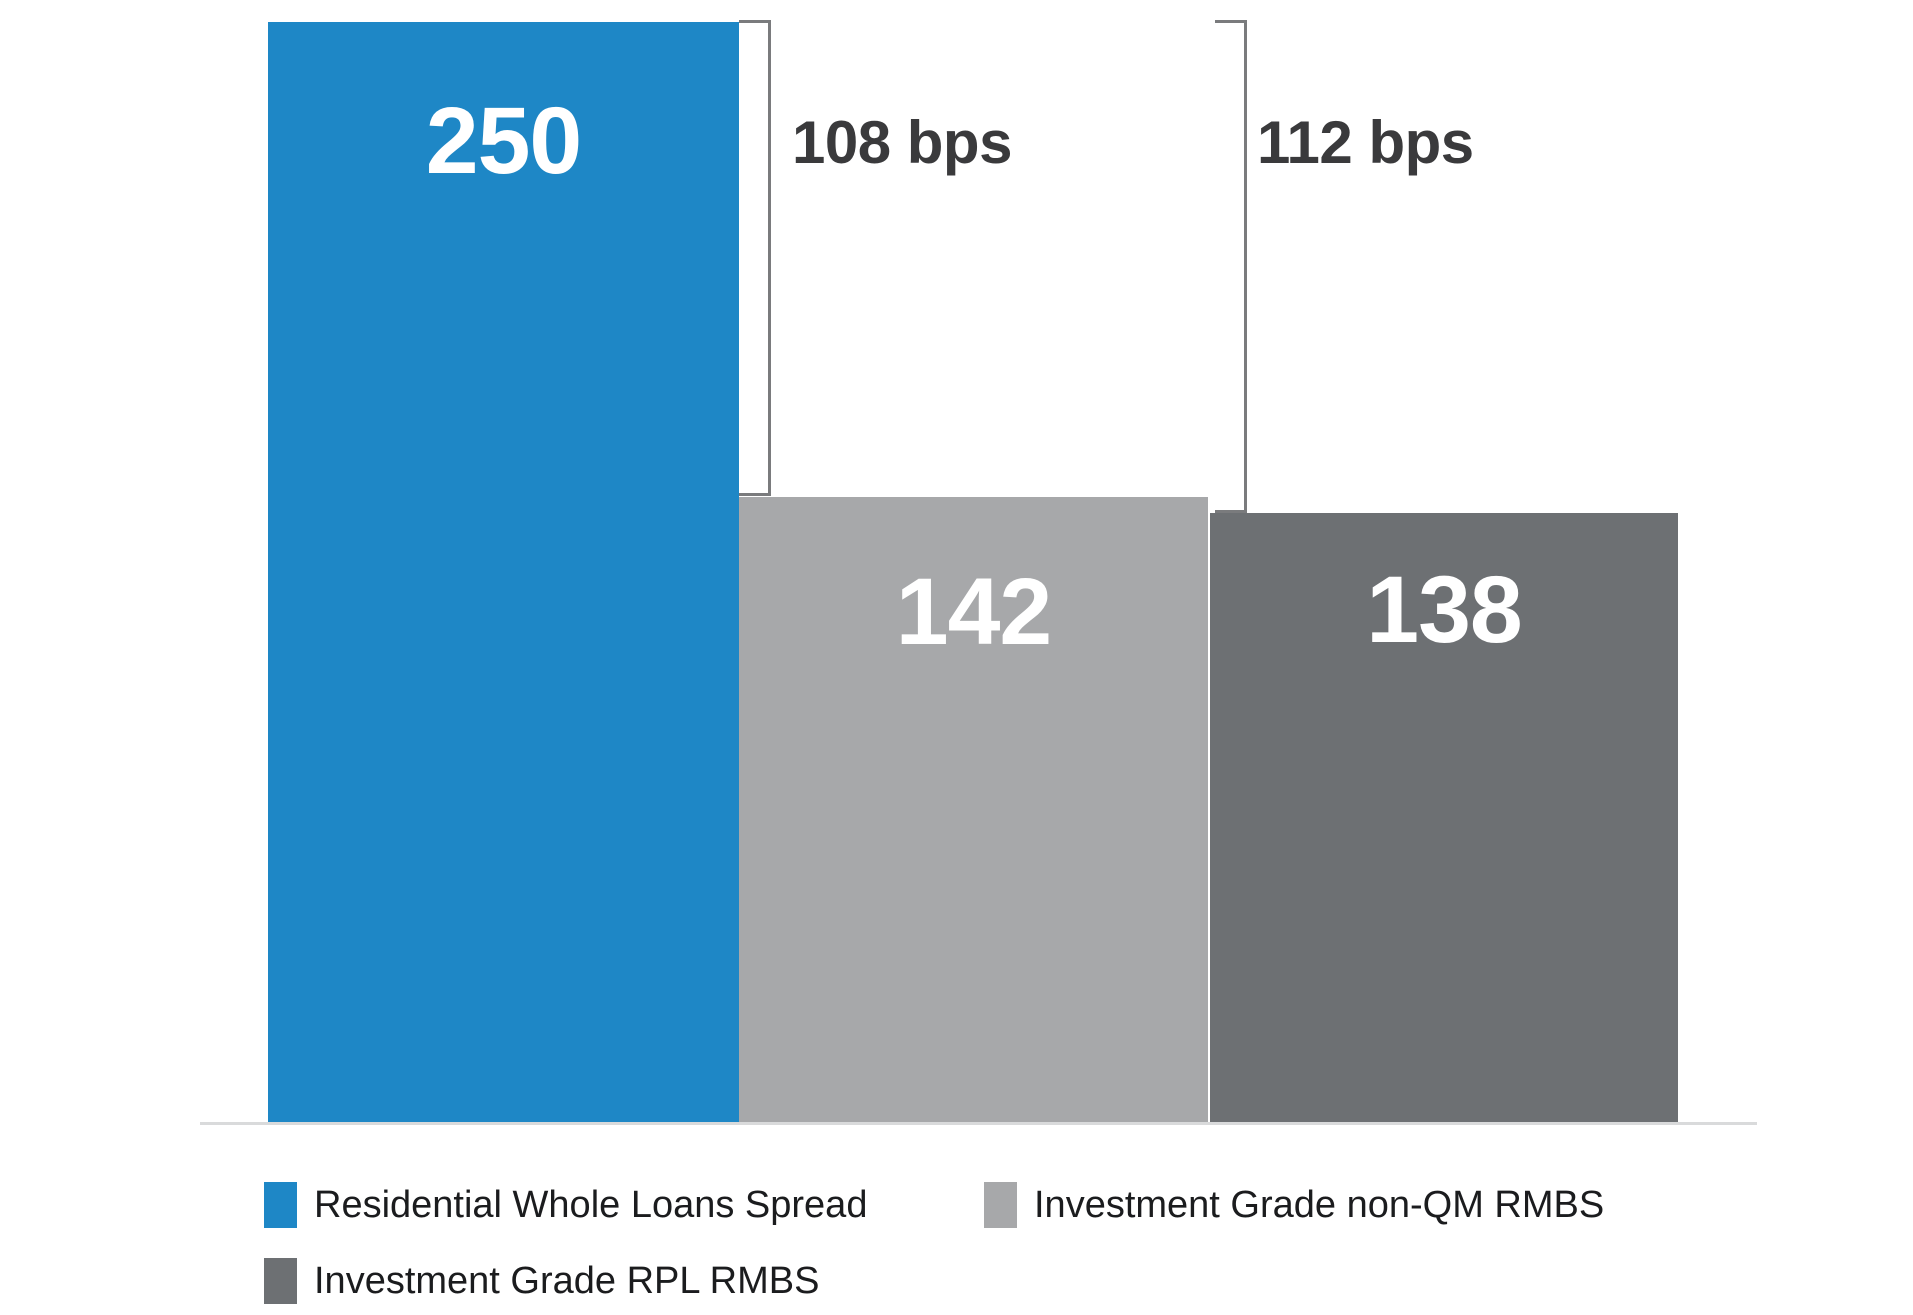 The height and width of the screenshot is (1315, 1913). What do you see at coordinates (504, 141) in the screenshot?
I see `bar-value-label: 250` at bounding box center [504, 141].